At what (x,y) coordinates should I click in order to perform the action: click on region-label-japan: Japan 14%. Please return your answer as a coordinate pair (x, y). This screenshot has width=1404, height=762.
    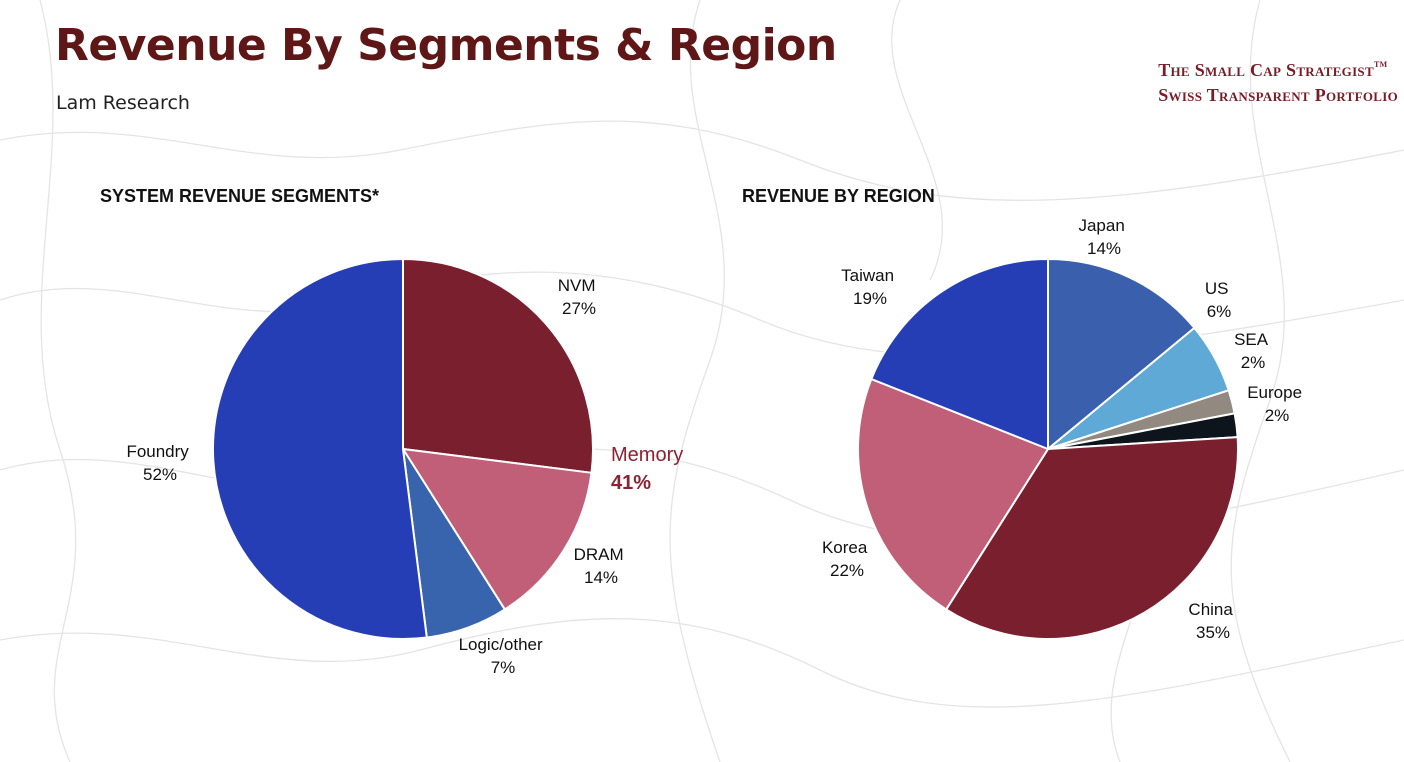
    Looking at the image, I should click on (1103, 237).